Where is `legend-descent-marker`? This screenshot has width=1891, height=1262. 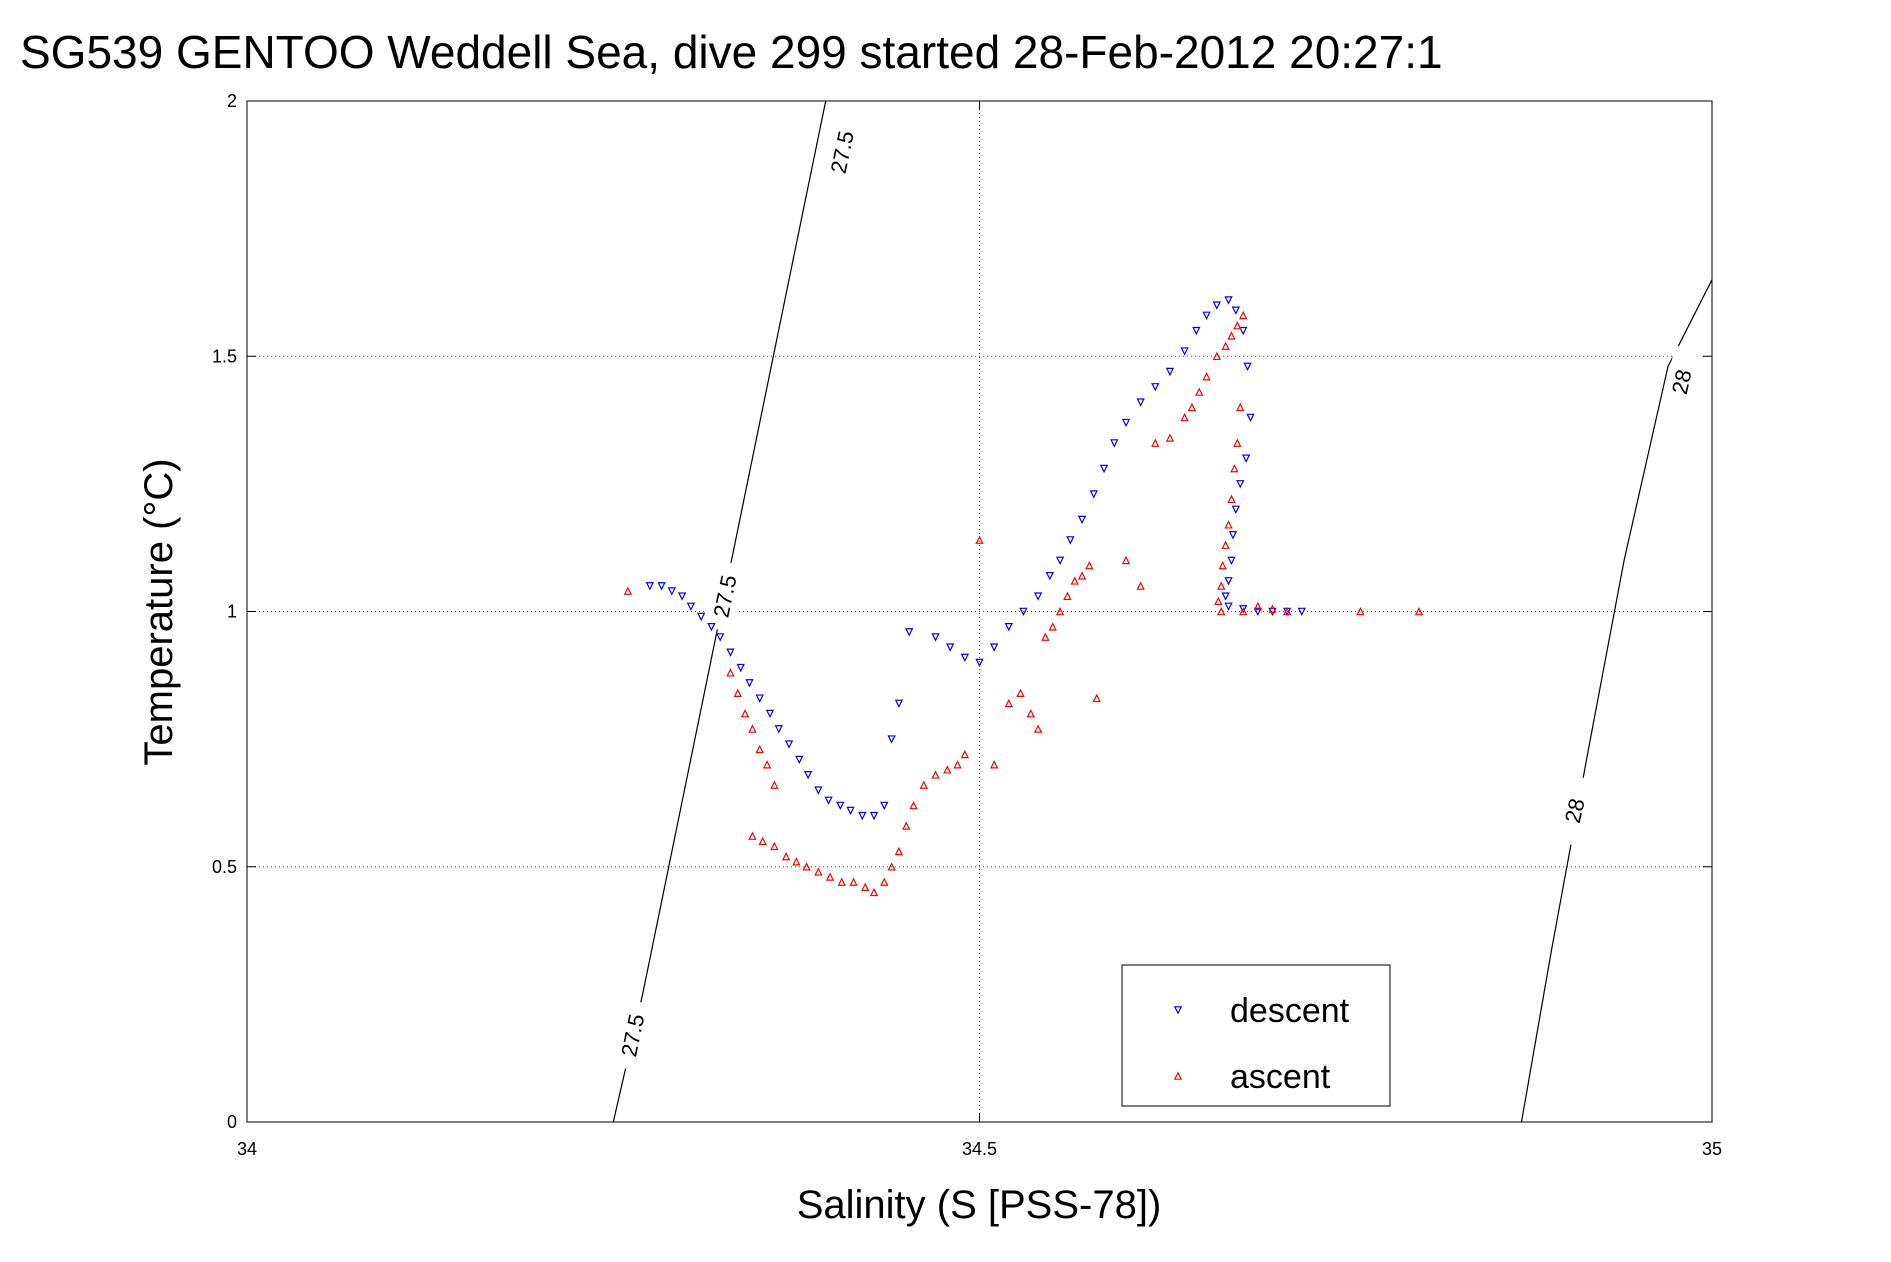 legend-descent-marker is located at coordinates (1178, 1010).